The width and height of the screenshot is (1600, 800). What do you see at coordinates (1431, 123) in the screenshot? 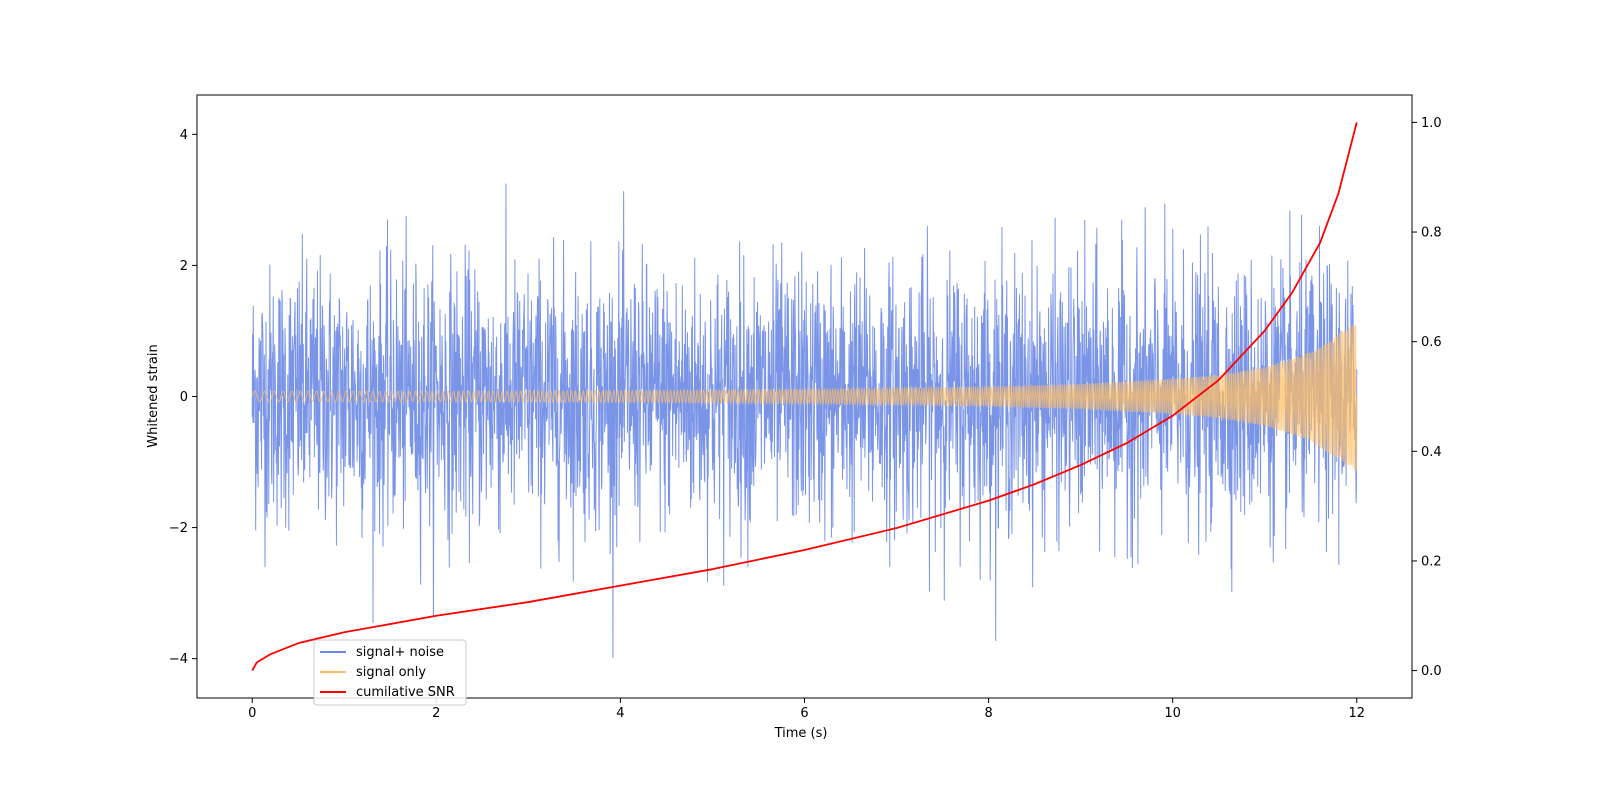
I see `y2-tick-label: 1.0` at bounding box center [1431, 123].